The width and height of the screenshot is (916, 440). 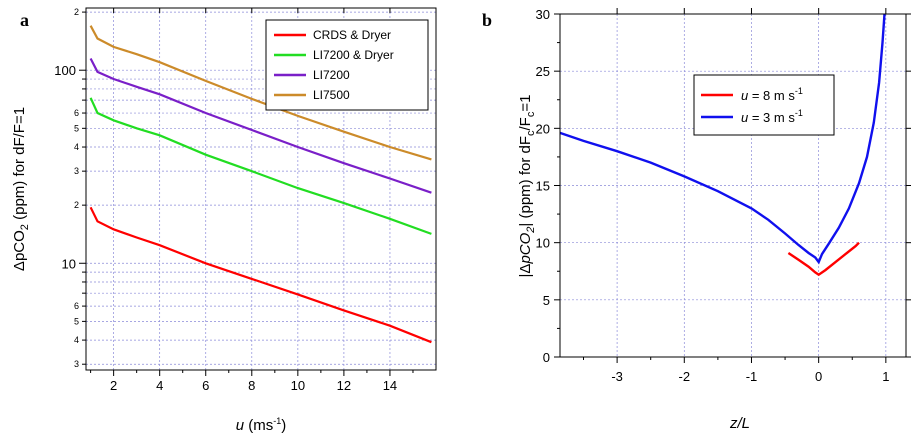 What do you see at coordinates (818, 376) in the screenshot?
I see `panel-b-x-tick-label: 0` at bounding box center [818, 376].